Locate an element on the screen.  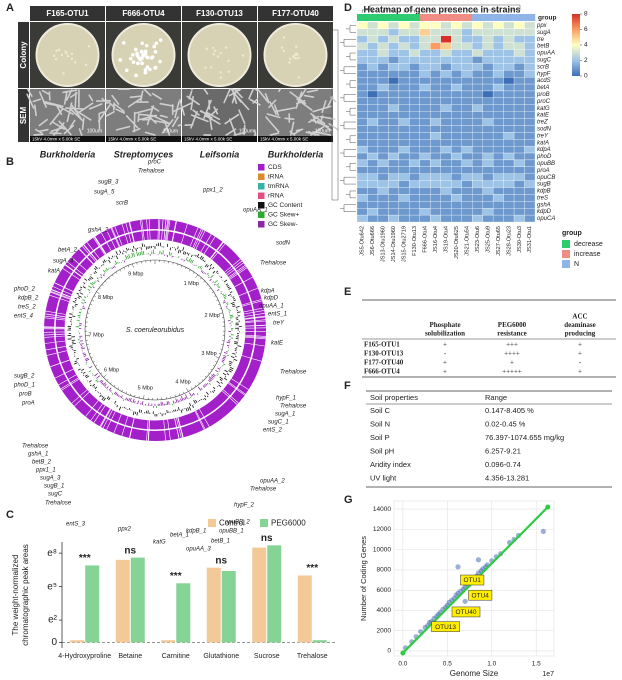
mbp-label: 8 Mbp is located at coordinates (105, 298).